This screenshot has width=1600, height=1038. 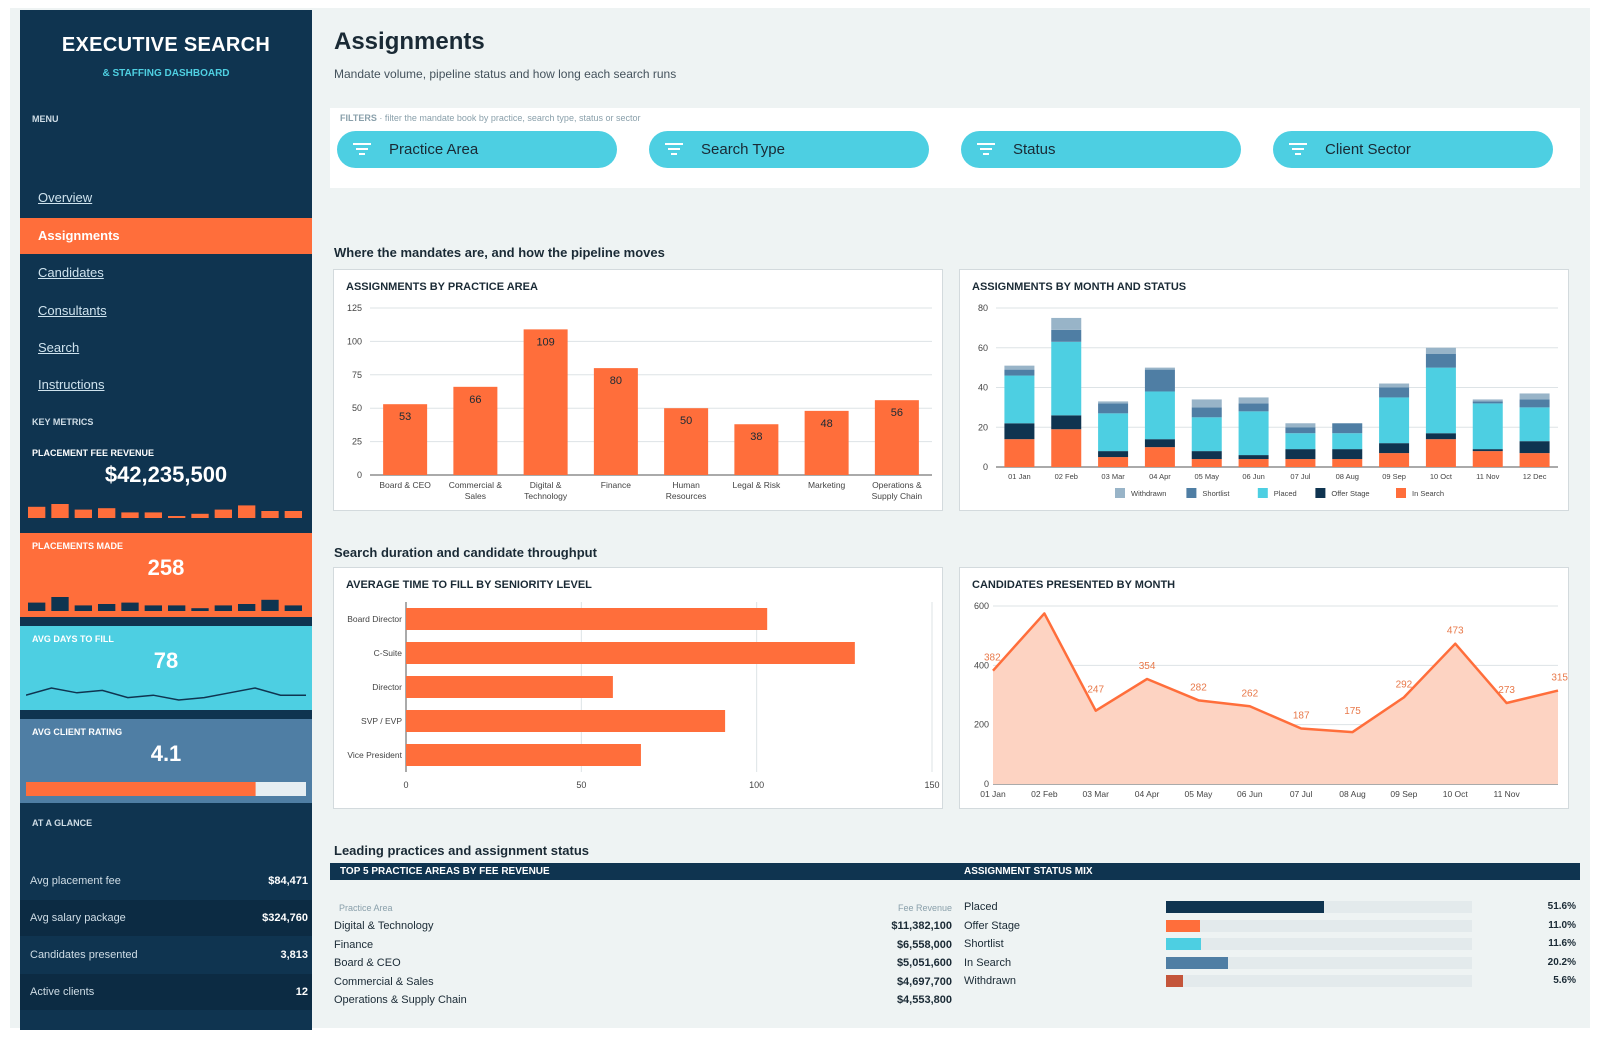 I want to click on sidebar-item-candidates: Candidates, so click(x=71, y=272).